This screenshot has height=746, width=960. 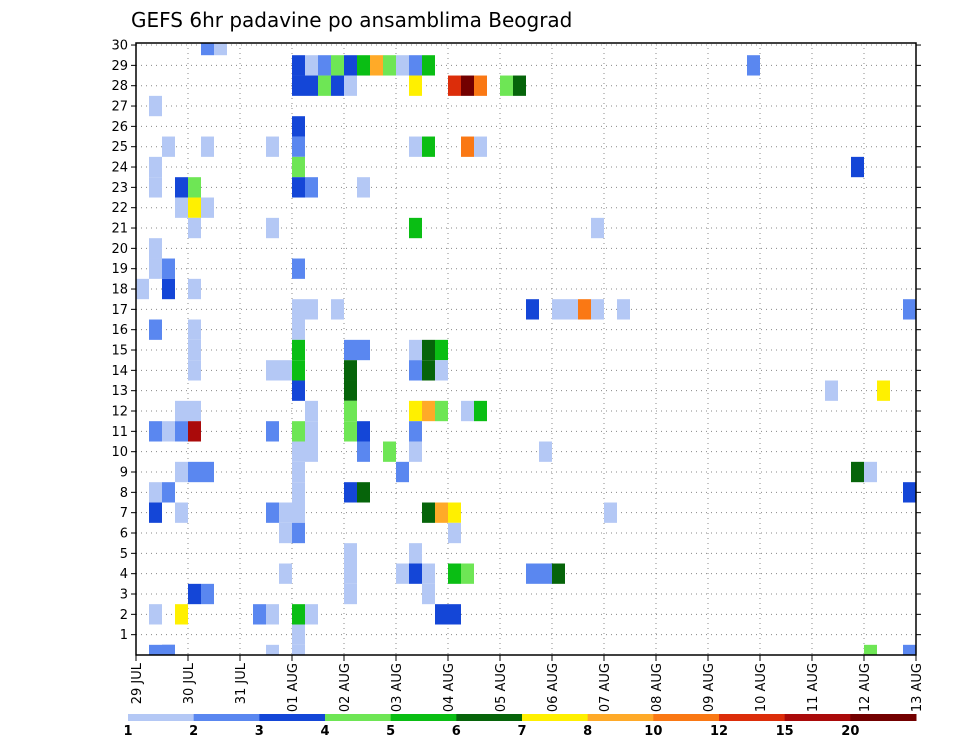 I want to click on colorbar-label: 4, so click(x=324, y=731).